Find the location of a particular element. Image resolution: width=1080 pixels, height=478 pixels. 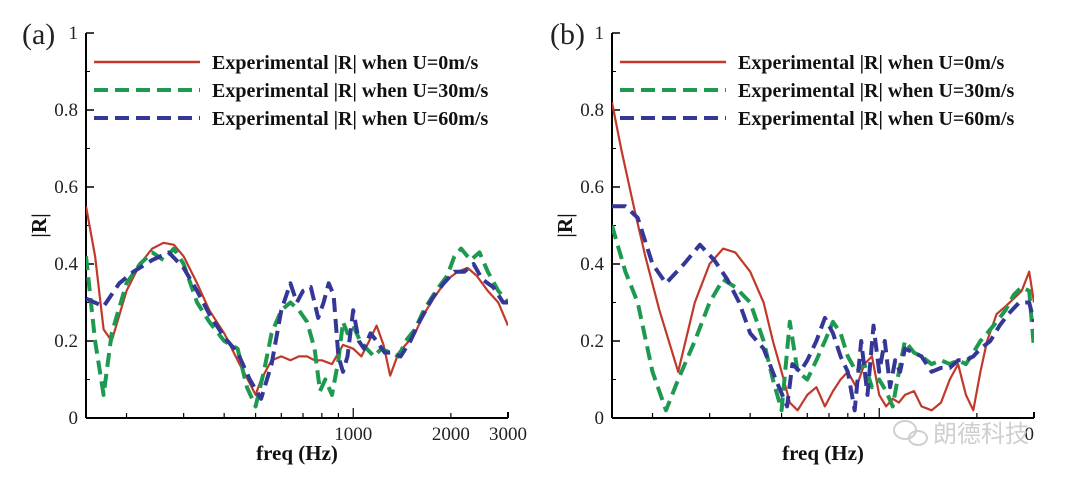

x-tick-label: 2000 is located at coordinates (451, 434).